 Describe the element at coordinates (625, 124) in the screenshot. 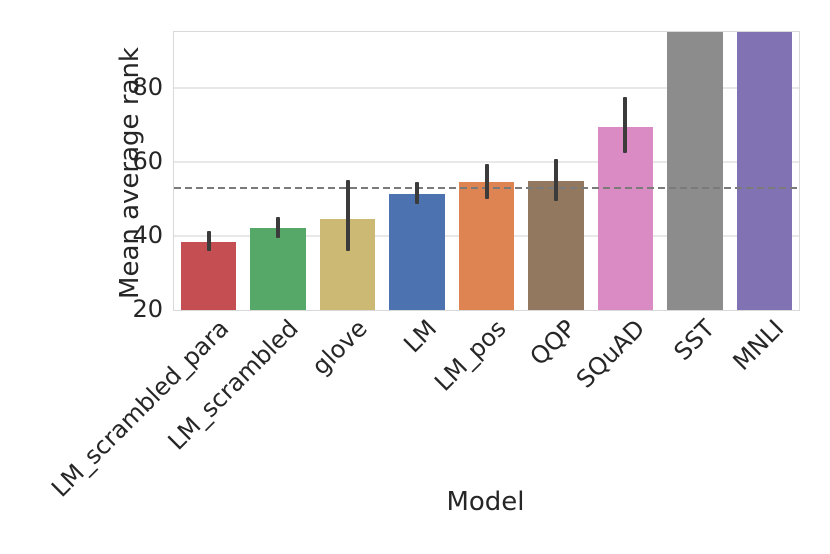

I see `error-bar-SQuAD` at that location.